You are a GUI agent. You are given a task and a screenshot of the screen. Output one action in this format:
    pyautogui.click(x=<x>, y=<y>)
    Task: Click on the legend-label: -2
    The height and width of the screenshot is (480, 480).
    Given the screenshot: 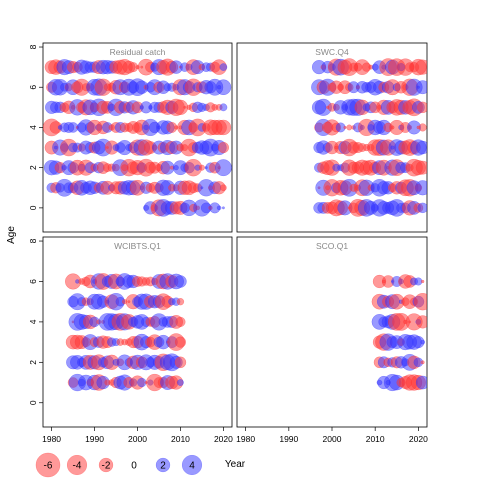 What is the action you would take?
    pyautogui.click(x=106, y=466)
    